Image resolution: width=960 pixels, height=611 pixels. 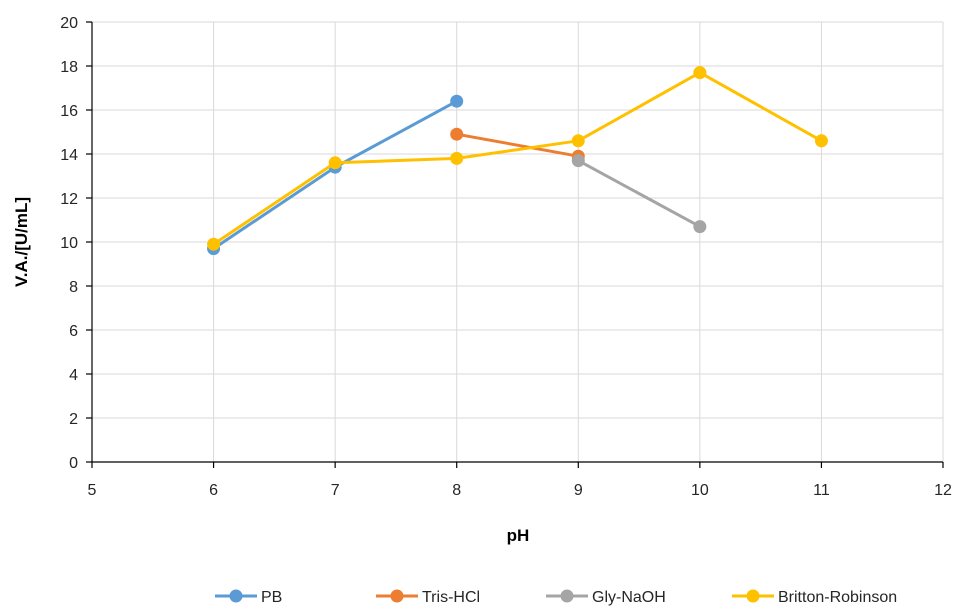 What do you see at coordinates (73, 419) in the screenshot?
I see `y-tick-label: 2` at bounding box center [73, 419].